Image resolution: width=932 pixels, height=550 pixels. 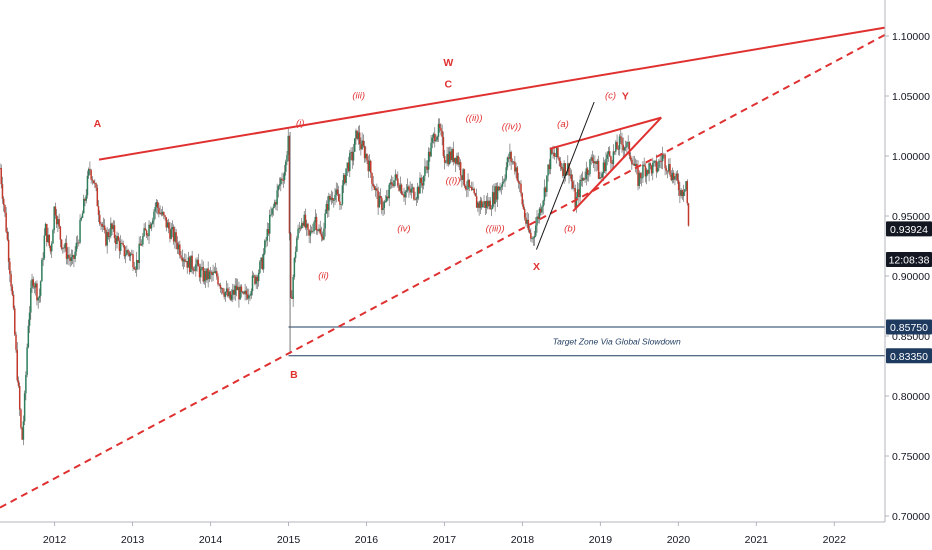 What do you see at coordinates (133, 540) in the screenshot?
I see `x-tick-label: 2013` at bounding box center [133, 540].